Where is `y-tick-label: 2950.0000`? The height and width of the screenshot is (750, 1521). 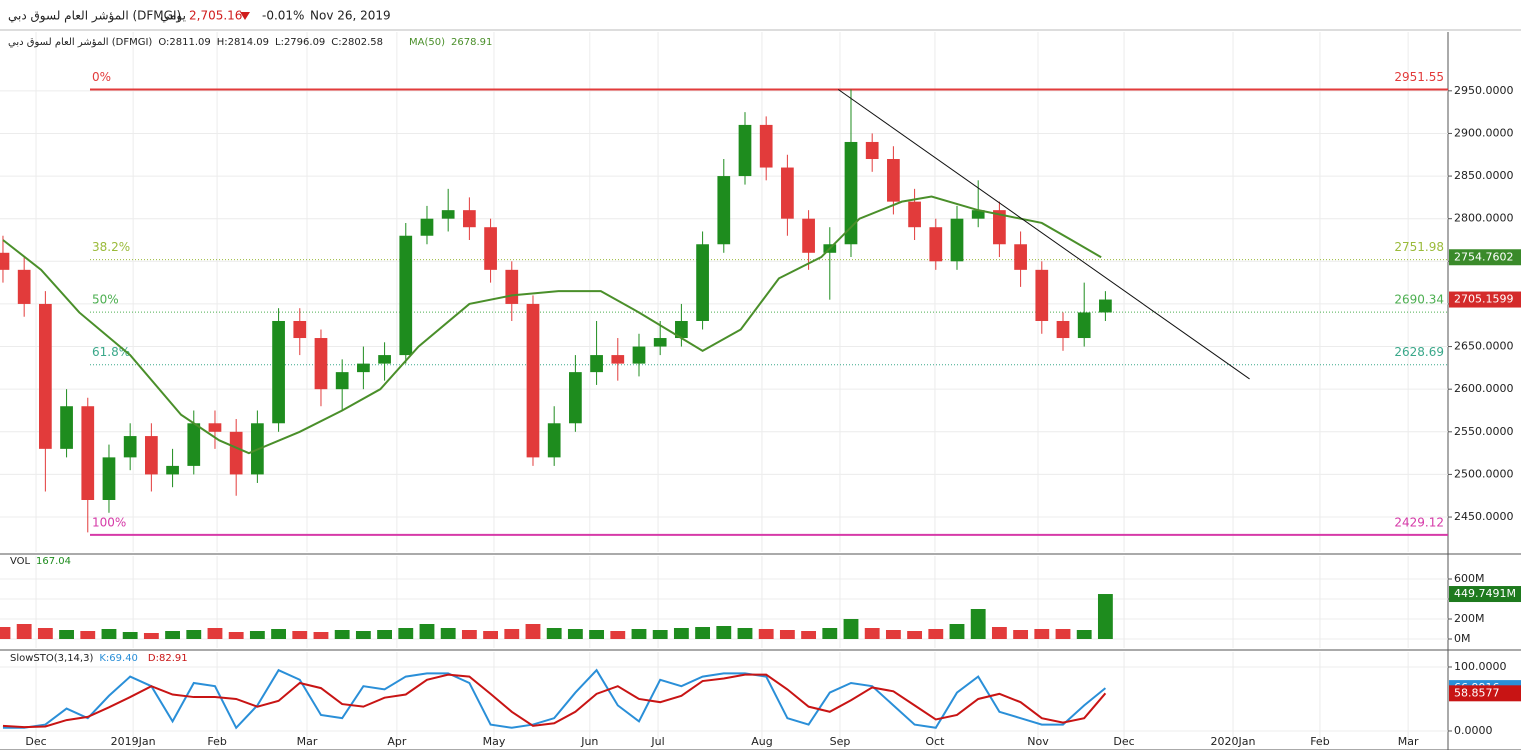
y-tick-label: 2950.0000 is located at coordinates (1484, 90).